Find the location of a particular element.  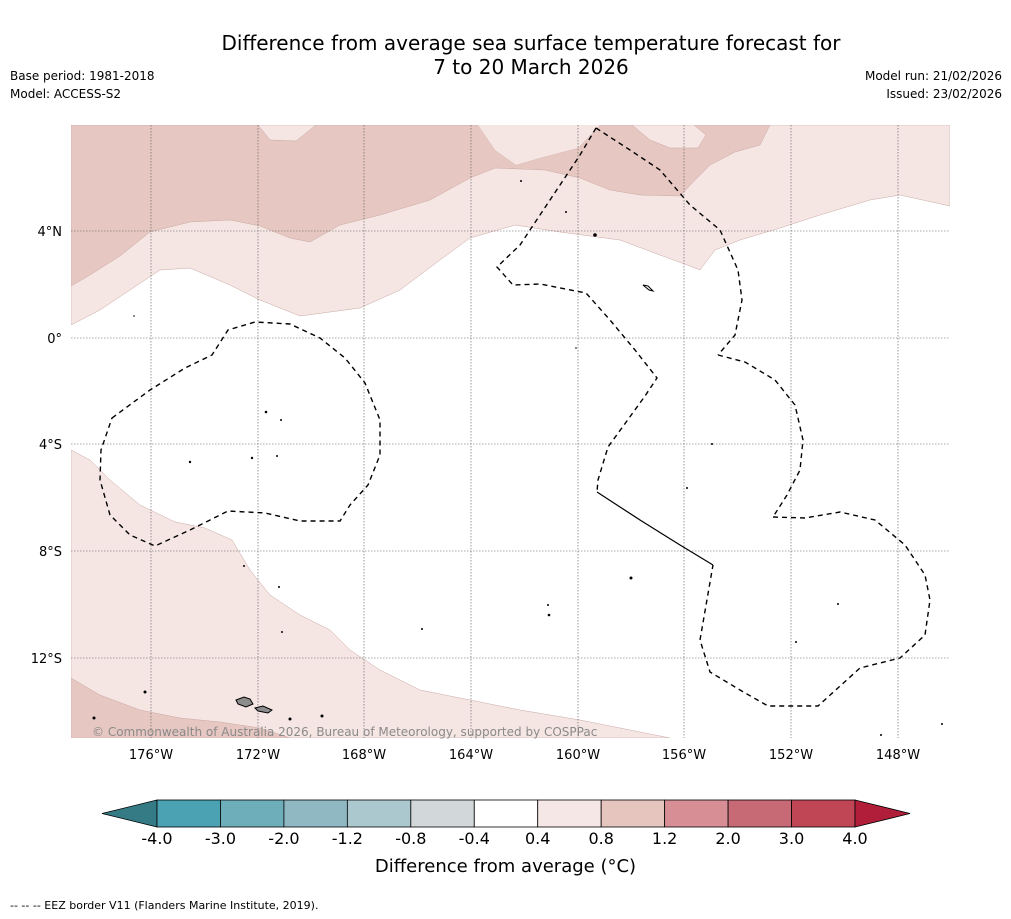

issued-date: Issued: 23/02/2026 is located at coordinates (944, 94).